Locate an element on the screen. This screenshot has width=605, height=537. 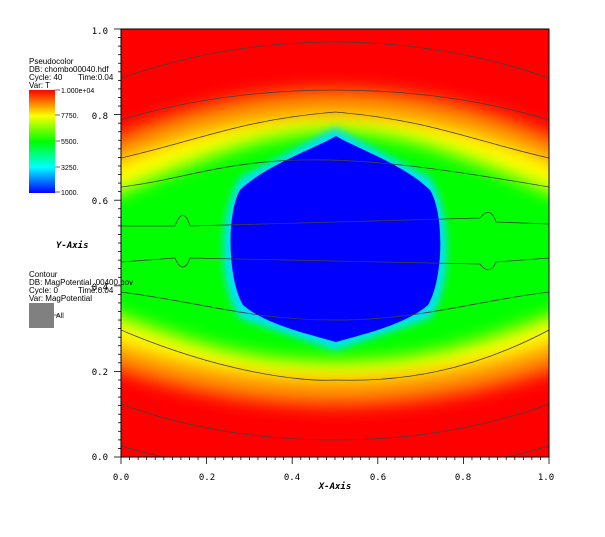
pseudocolor-db: DB: chombo00040.hdf is located at coordinates (69, 69).